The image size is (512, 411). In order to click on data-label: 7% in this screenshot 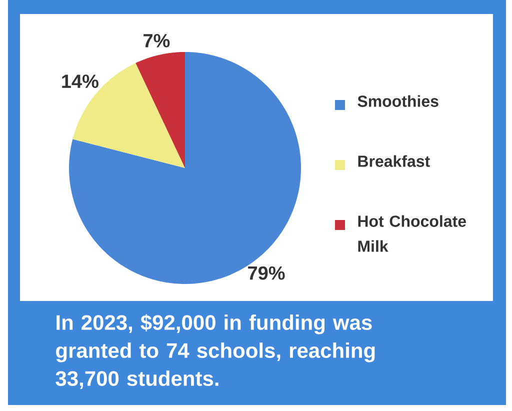, I will do `click(157, 41)`.